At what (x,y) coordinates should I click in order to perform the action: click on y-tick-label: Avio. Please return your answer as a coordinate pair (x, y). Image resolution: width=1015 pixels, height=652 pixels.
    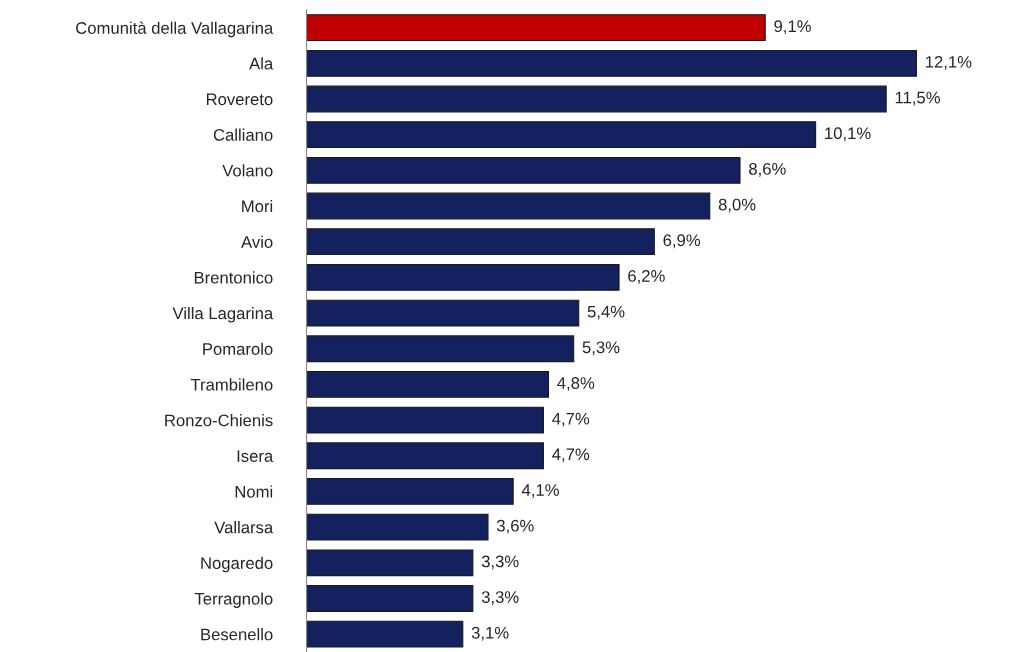
    Looking at the image, I should click on (257, 241).